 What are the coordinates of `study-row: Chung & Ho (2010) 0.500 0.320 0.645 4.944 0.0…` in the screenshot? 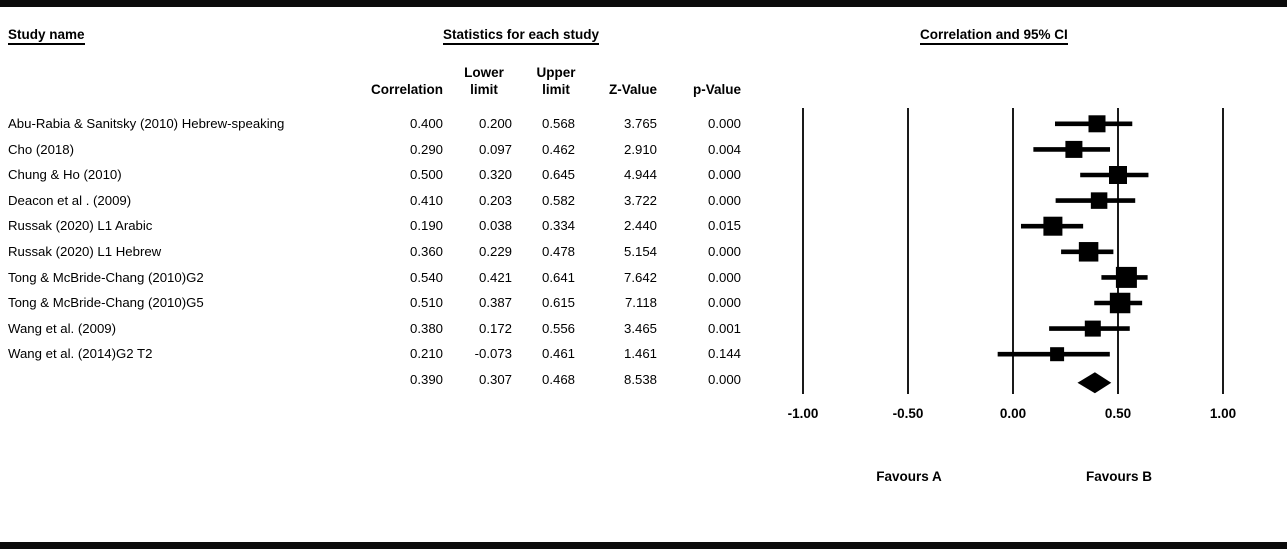 It's located at (380, 175).